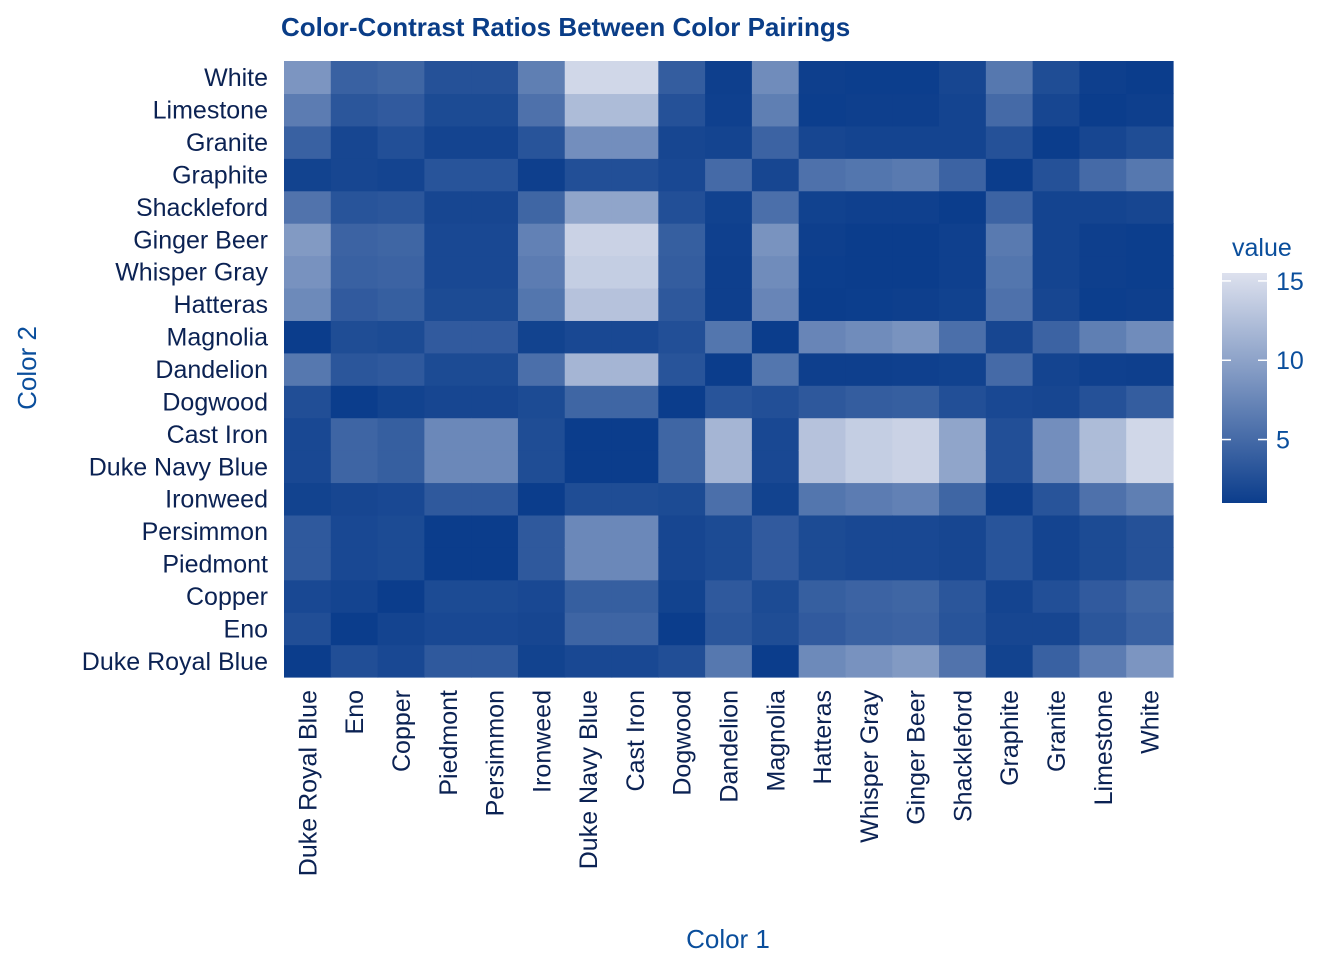  I want to click on y-tick-label: Persimmon, so click(205, 532).